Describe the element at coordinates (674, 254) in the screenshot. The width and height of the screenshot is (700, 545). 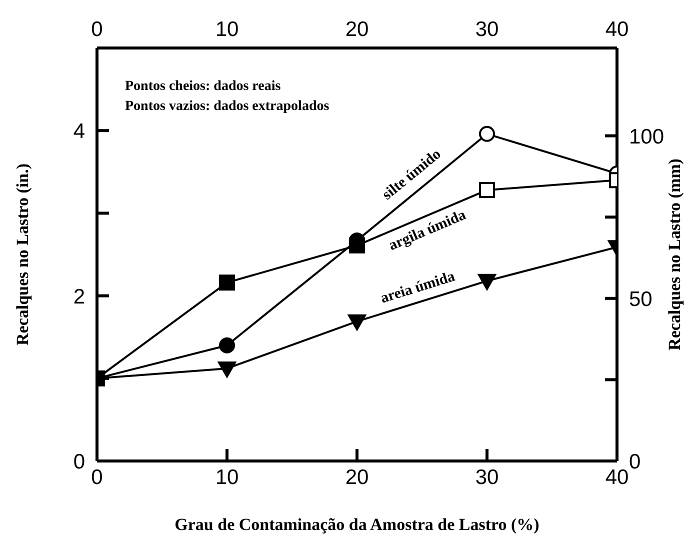
I see `y2-axis-title: Recalques no Lastro (mm)` at that location.